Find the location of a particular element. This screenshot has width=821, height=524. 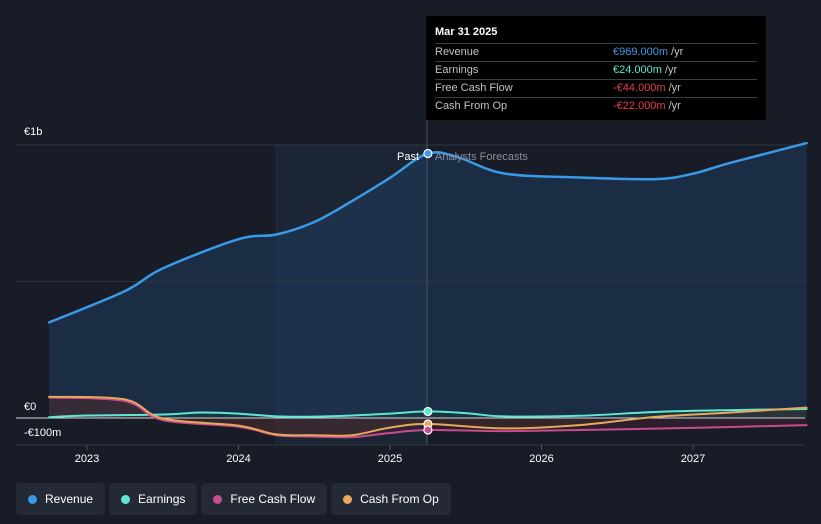

tooltip-label: Free Cash Flow is located at coordinates (474, 88).